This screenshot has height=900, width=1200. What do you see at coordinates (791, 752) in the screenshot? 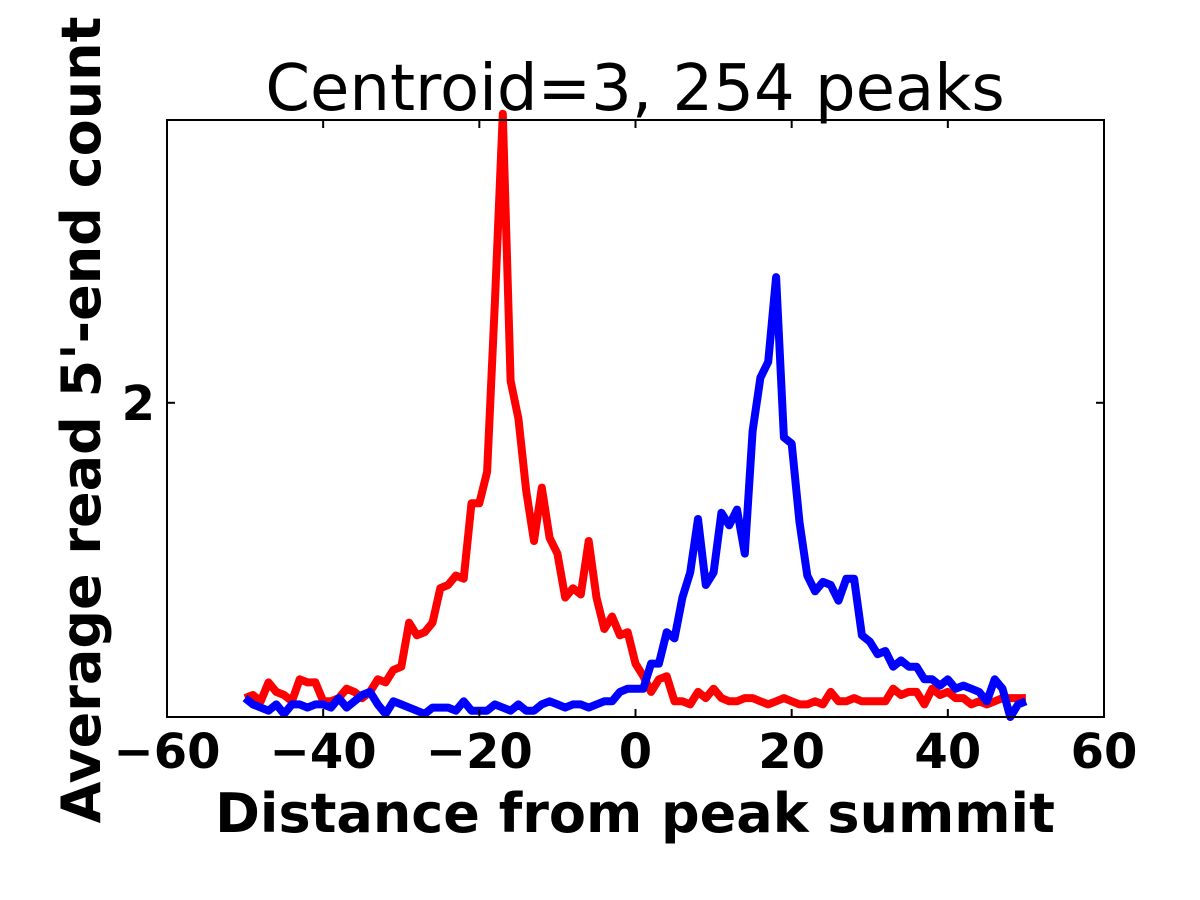
I see `x-tick-label: 20` at bounding box center [791, 752].